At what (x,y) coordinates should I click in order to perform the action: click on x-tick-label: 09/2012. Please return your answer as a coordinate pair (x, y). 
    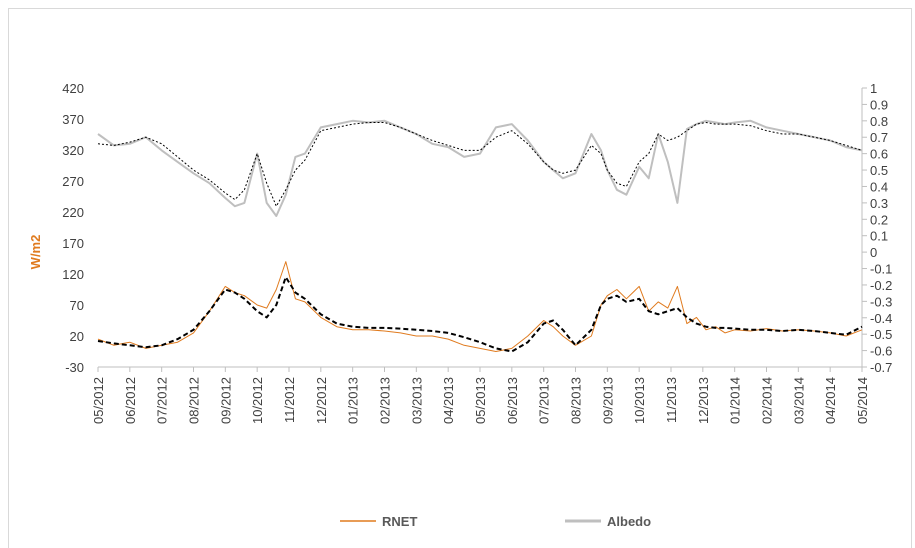
    Looking at the image, I should click on (225, 400).